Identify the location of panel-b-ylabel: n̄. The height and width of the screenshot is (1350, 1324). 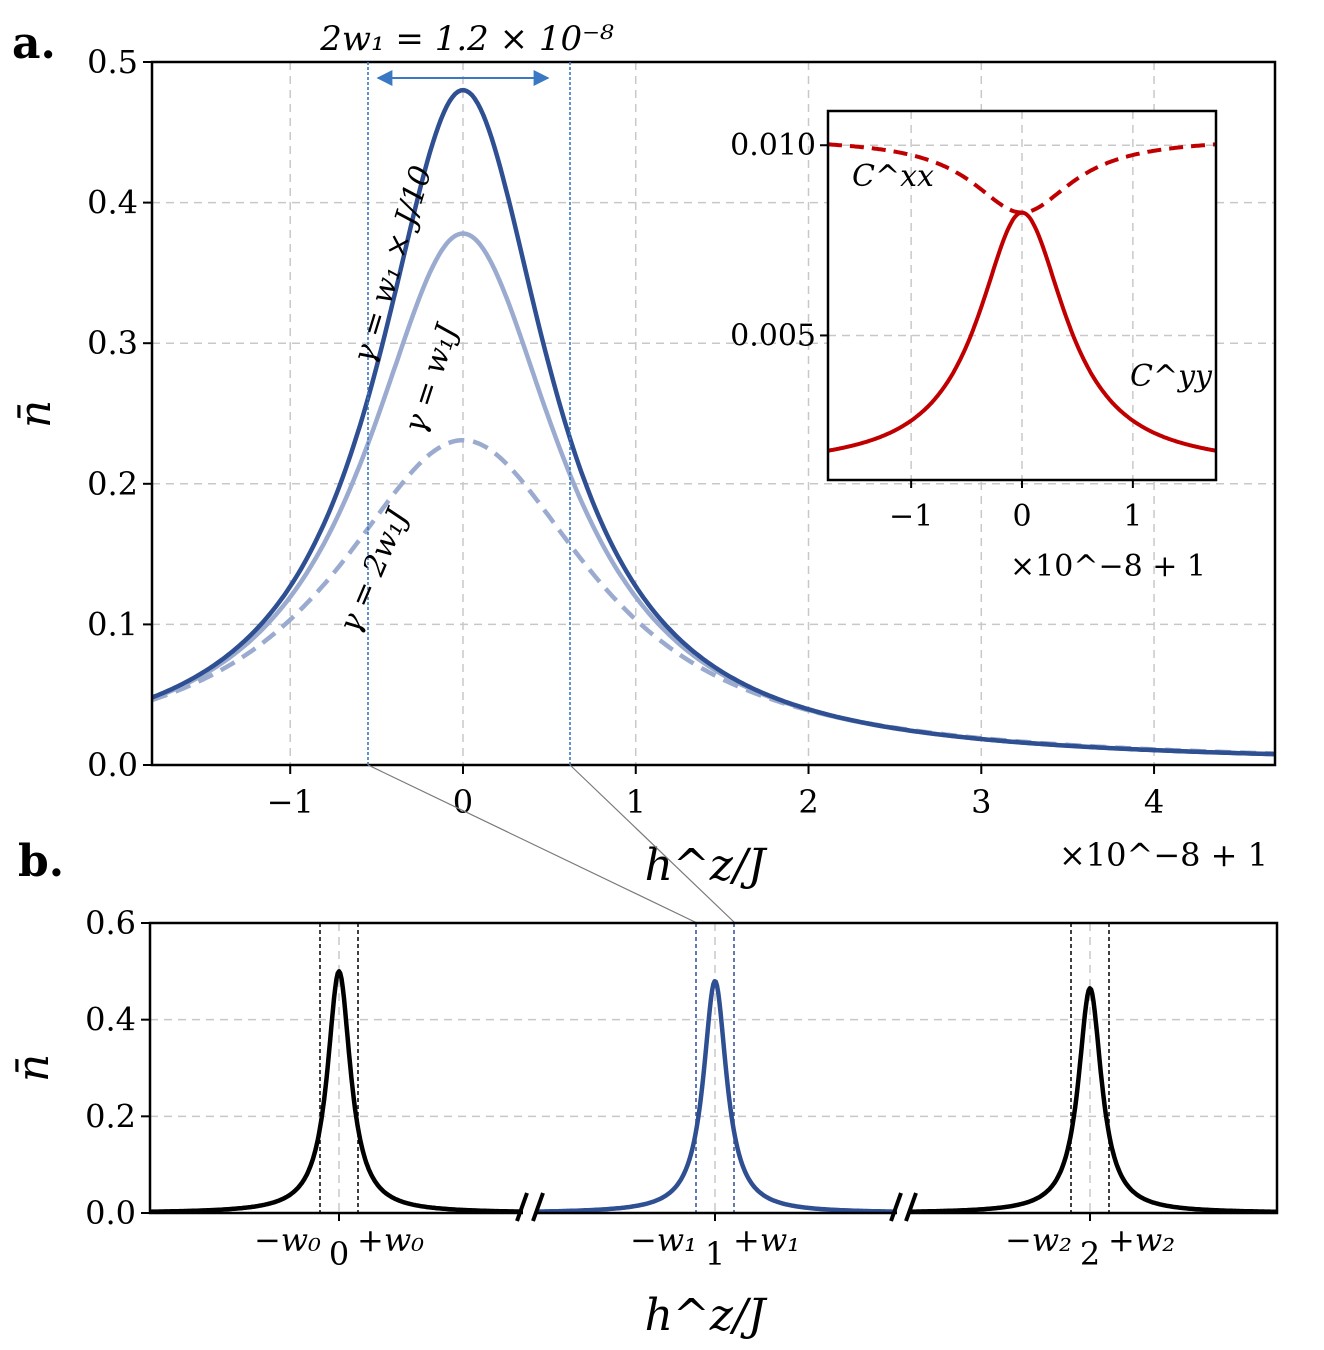
(33, 1068).